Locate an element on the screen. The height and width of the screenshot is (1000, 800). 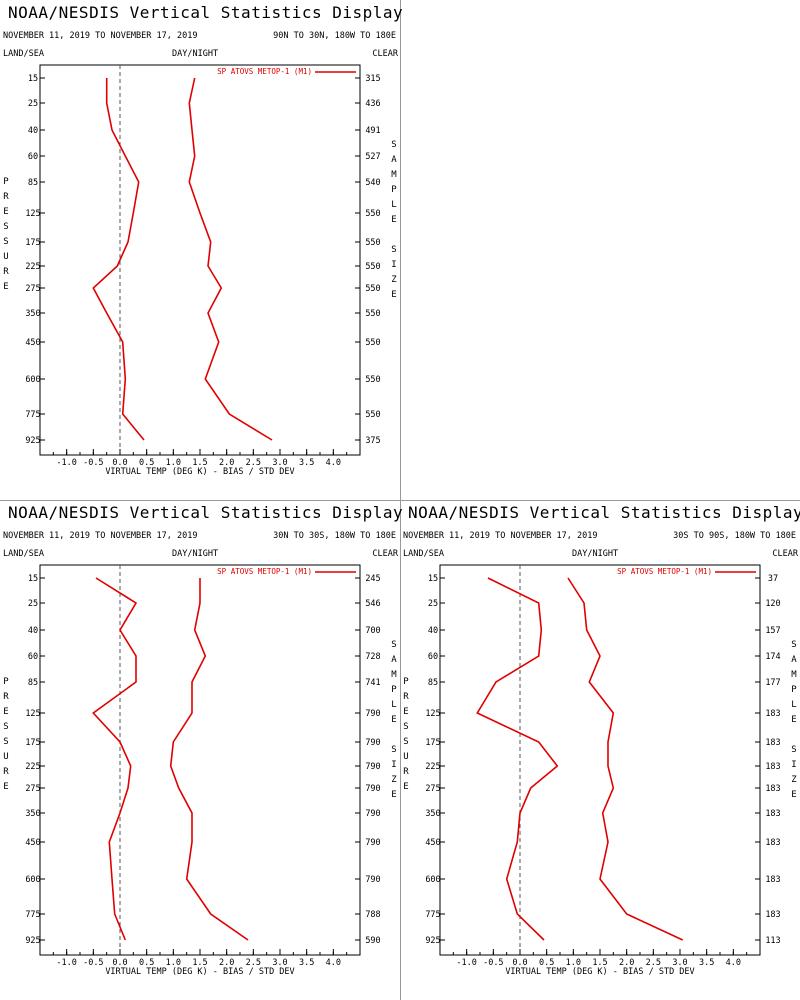
sample-size-label: 157 is located at coordinates (772, 631).